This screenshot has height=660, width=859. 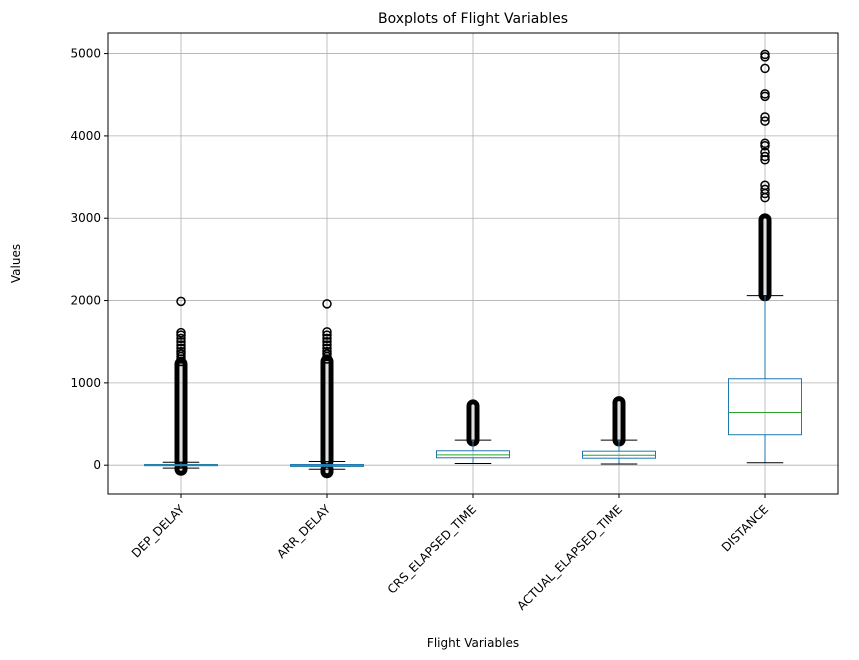 What do you see at coordinates (745, 528) in the screenshot?
I see `x-tick-label: DISTANCE` at bounding box center [745, 528].